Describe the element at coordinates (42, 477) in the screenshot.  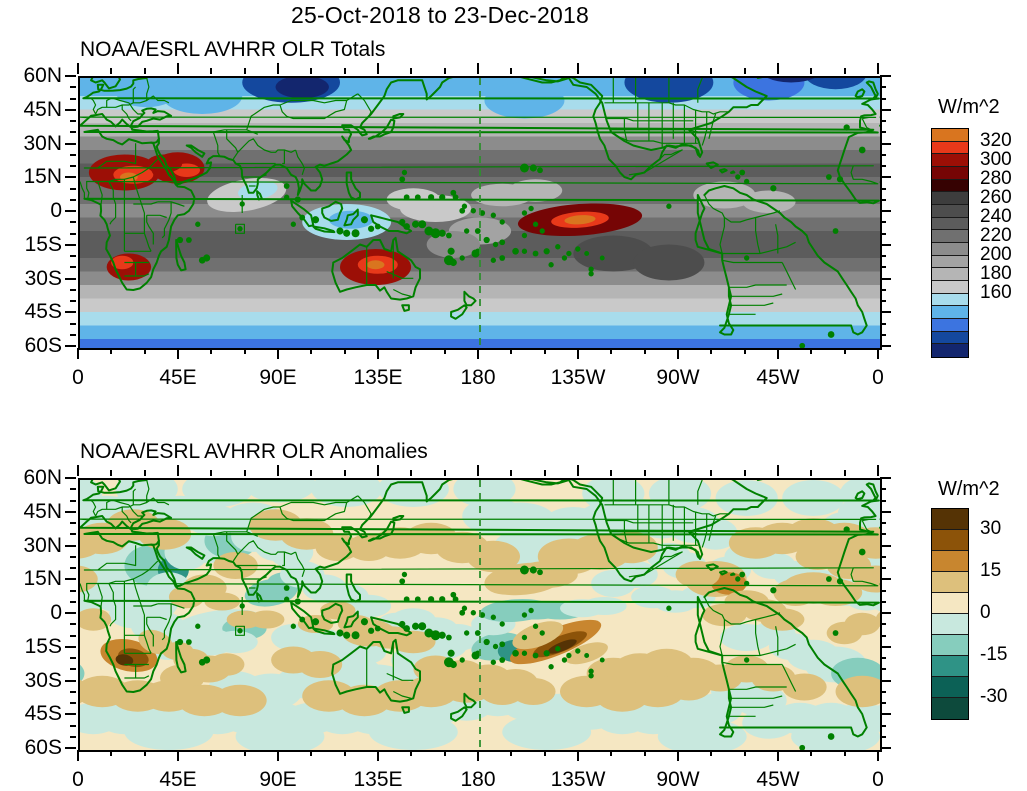
I see `y-axis-label: 60N` at that location.